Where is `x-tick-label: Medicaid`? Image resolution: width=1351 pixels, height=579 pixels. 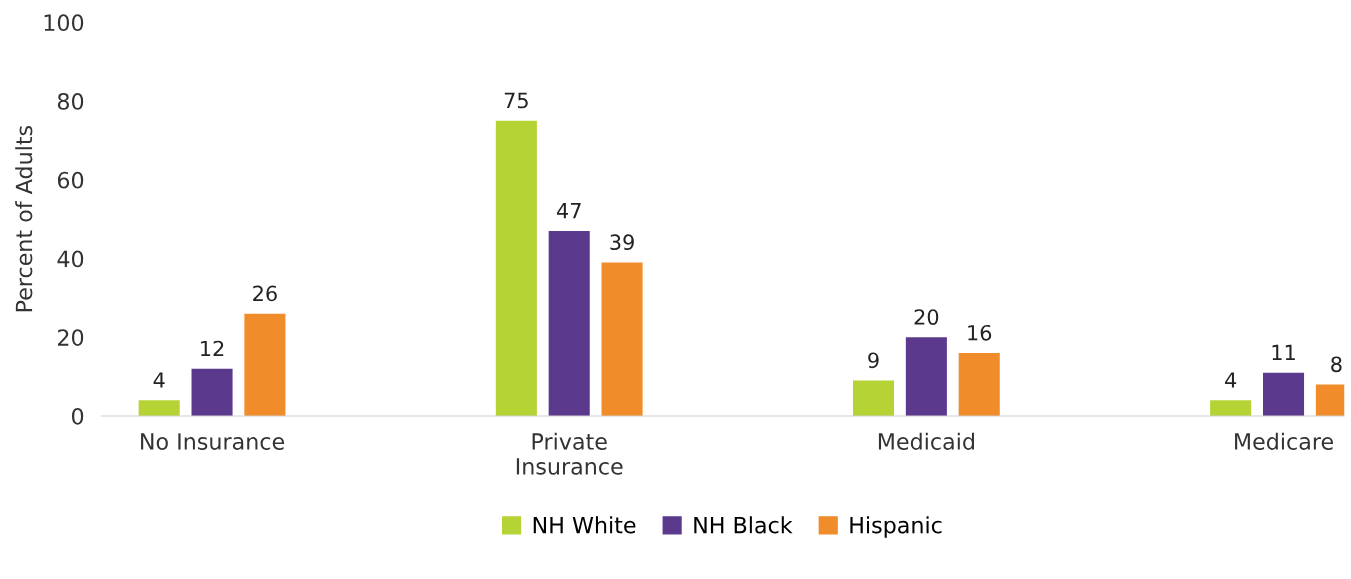 x-tick-label: Medicaid is located at coordinates (926, 441).